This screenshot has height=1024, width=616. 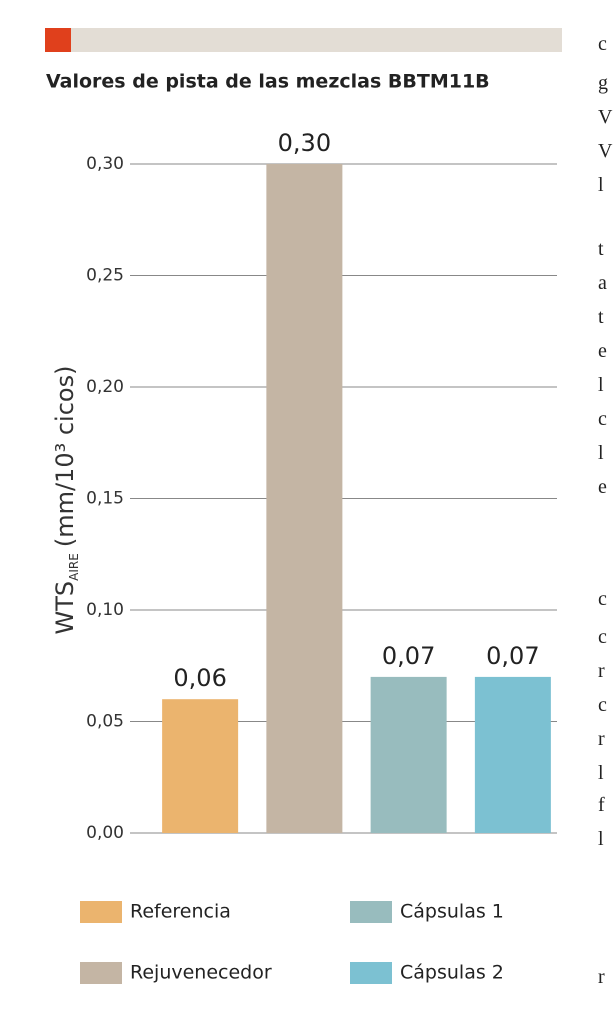 What do you see at coordinates (452, 912) in the screenshot?
I see `legend-label: Cápsulas 1` at bounding box center [452, 912].